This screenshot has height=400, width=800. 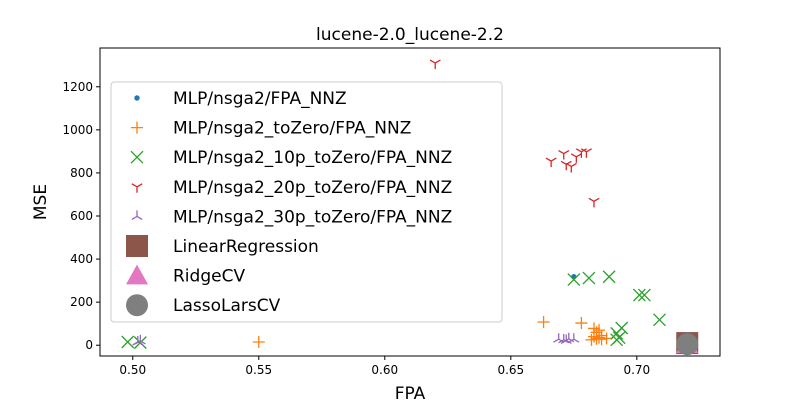 I want to click on y-axis: 0 200 400 600 800 1000 1200, so click(x=81, y=216).